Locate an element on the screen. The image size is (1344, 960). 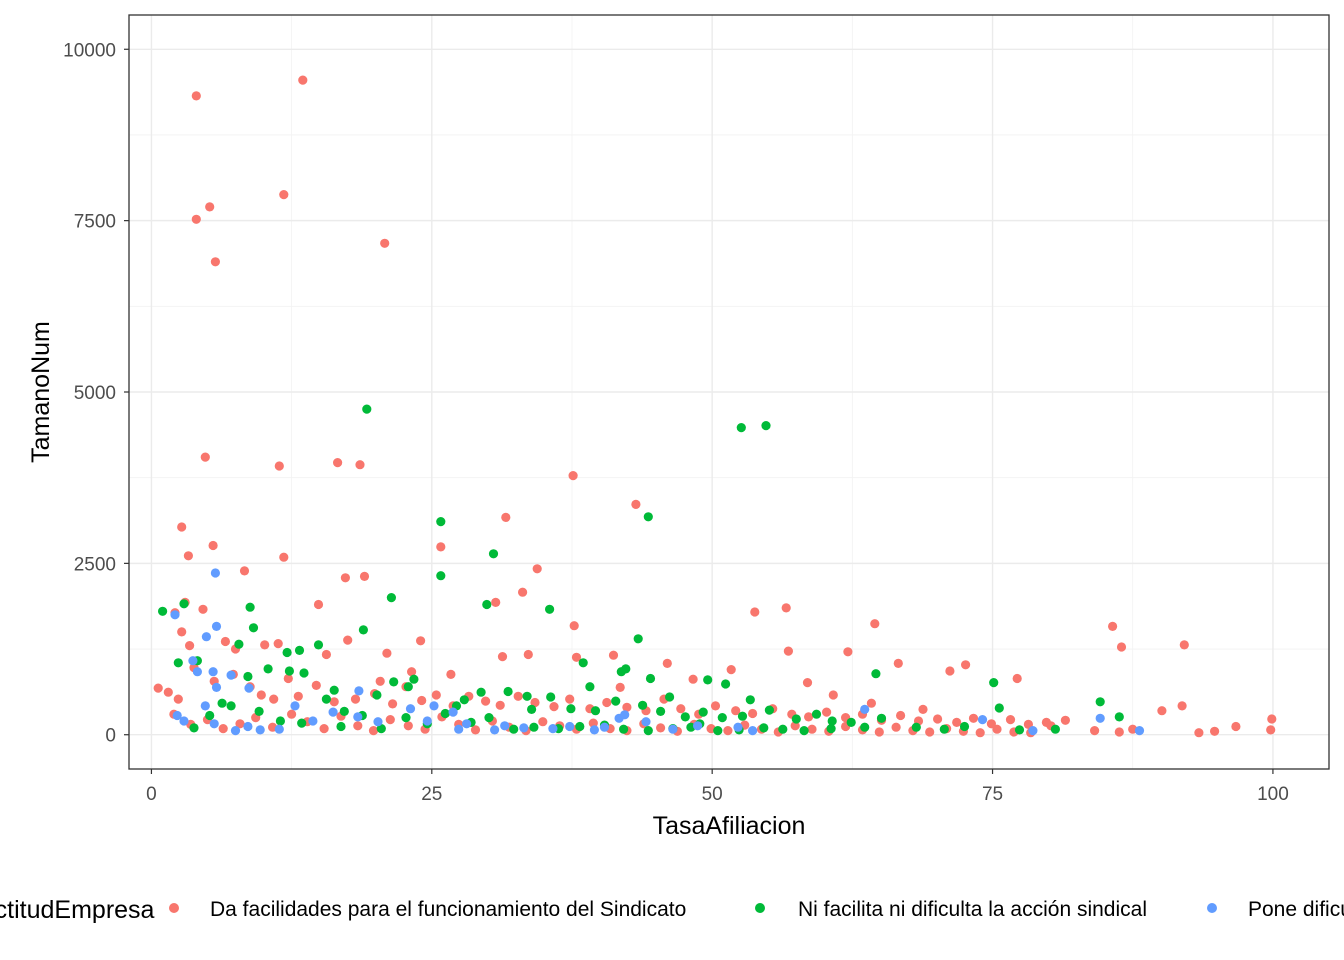
y-tick-label: 5000 is located at coordinates (95, 393).